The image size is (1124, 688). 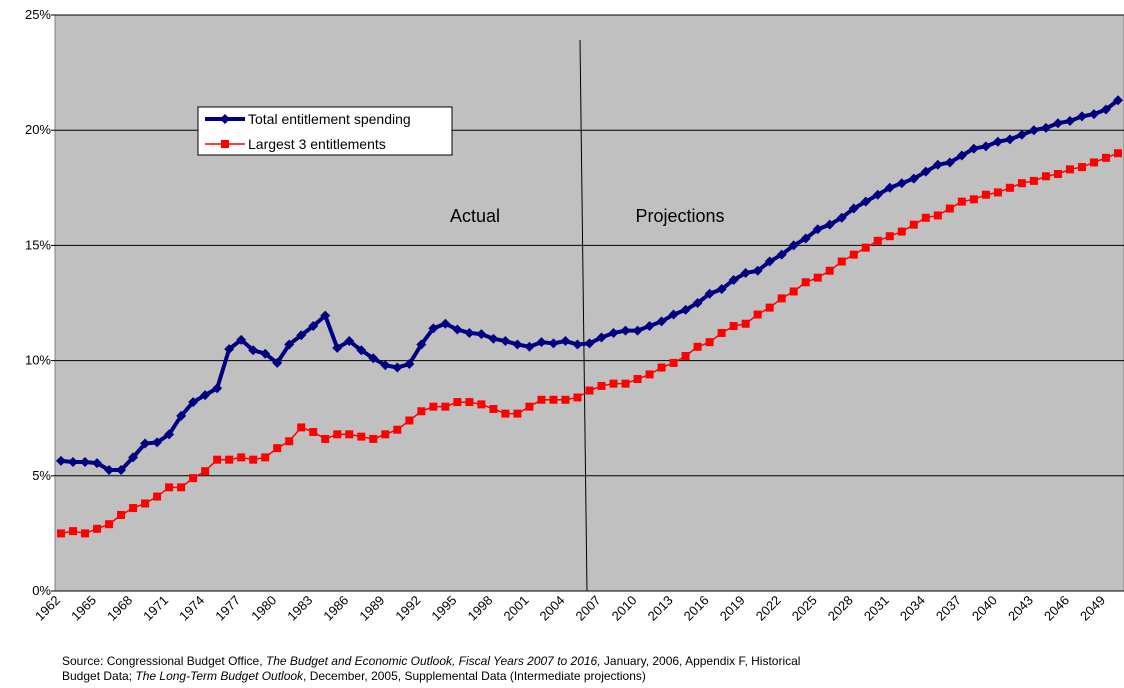 I want to click on x-tick-label: 2046, so click(x=1056, y=608).